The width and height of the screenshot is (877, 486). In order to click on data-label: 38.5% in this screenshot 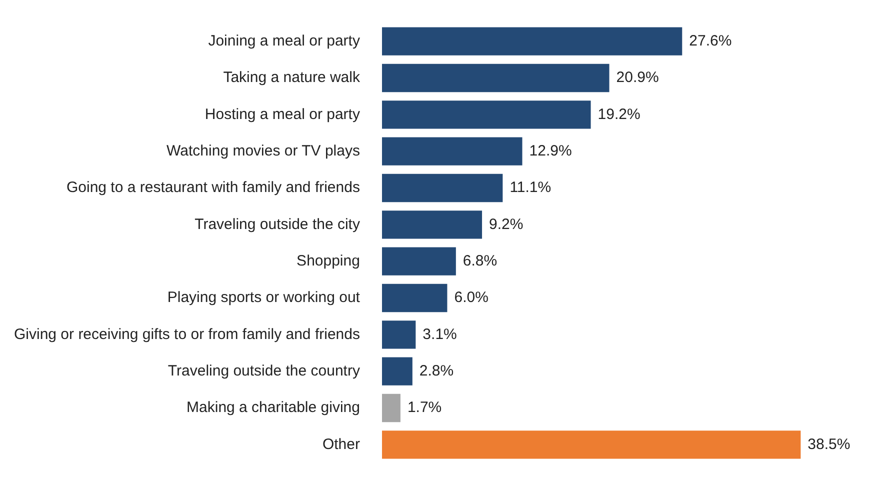, I will do `click(829, 444)`.